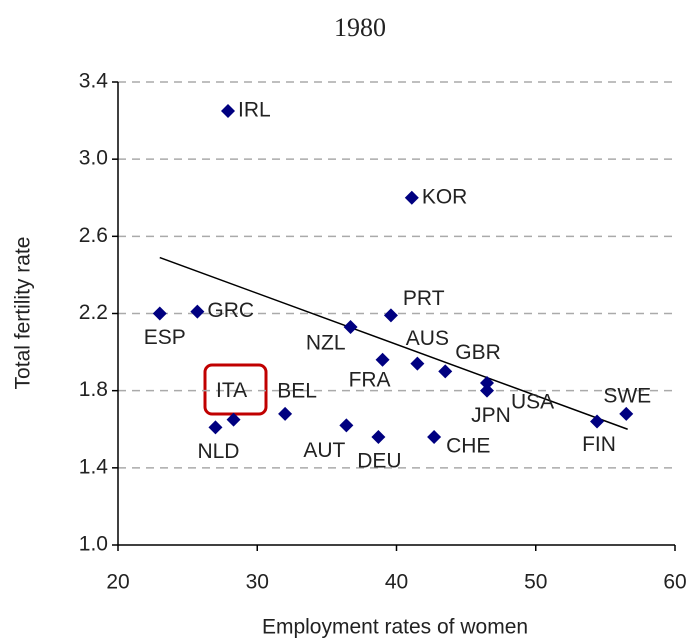  Describe the element at coordinates (424, 298) in the screenshot. I see `point-label: PRT` at that location.